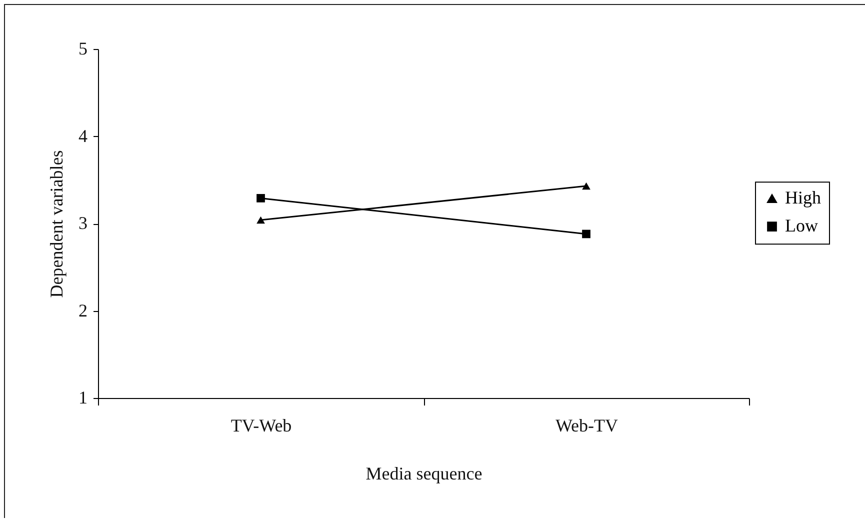  I want to click on legend-label: Low, so click(801, 226).